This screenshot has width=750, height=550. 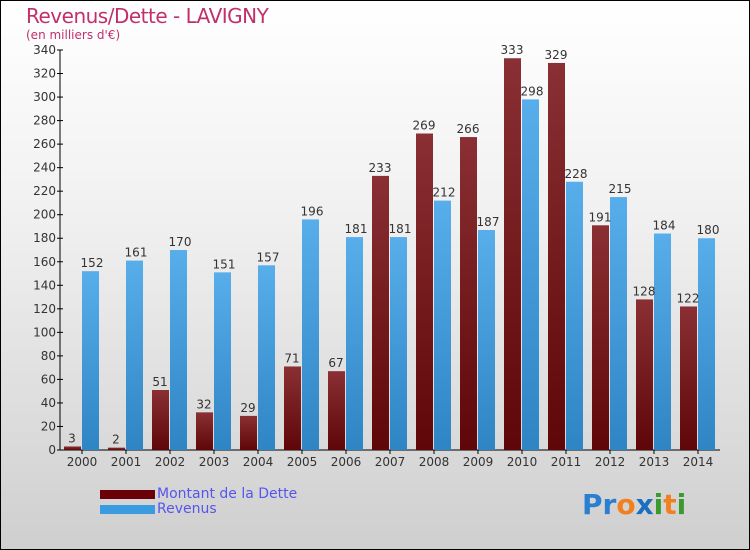 I want to click on data-label-revenus: 151, so click(x=224, y=264).